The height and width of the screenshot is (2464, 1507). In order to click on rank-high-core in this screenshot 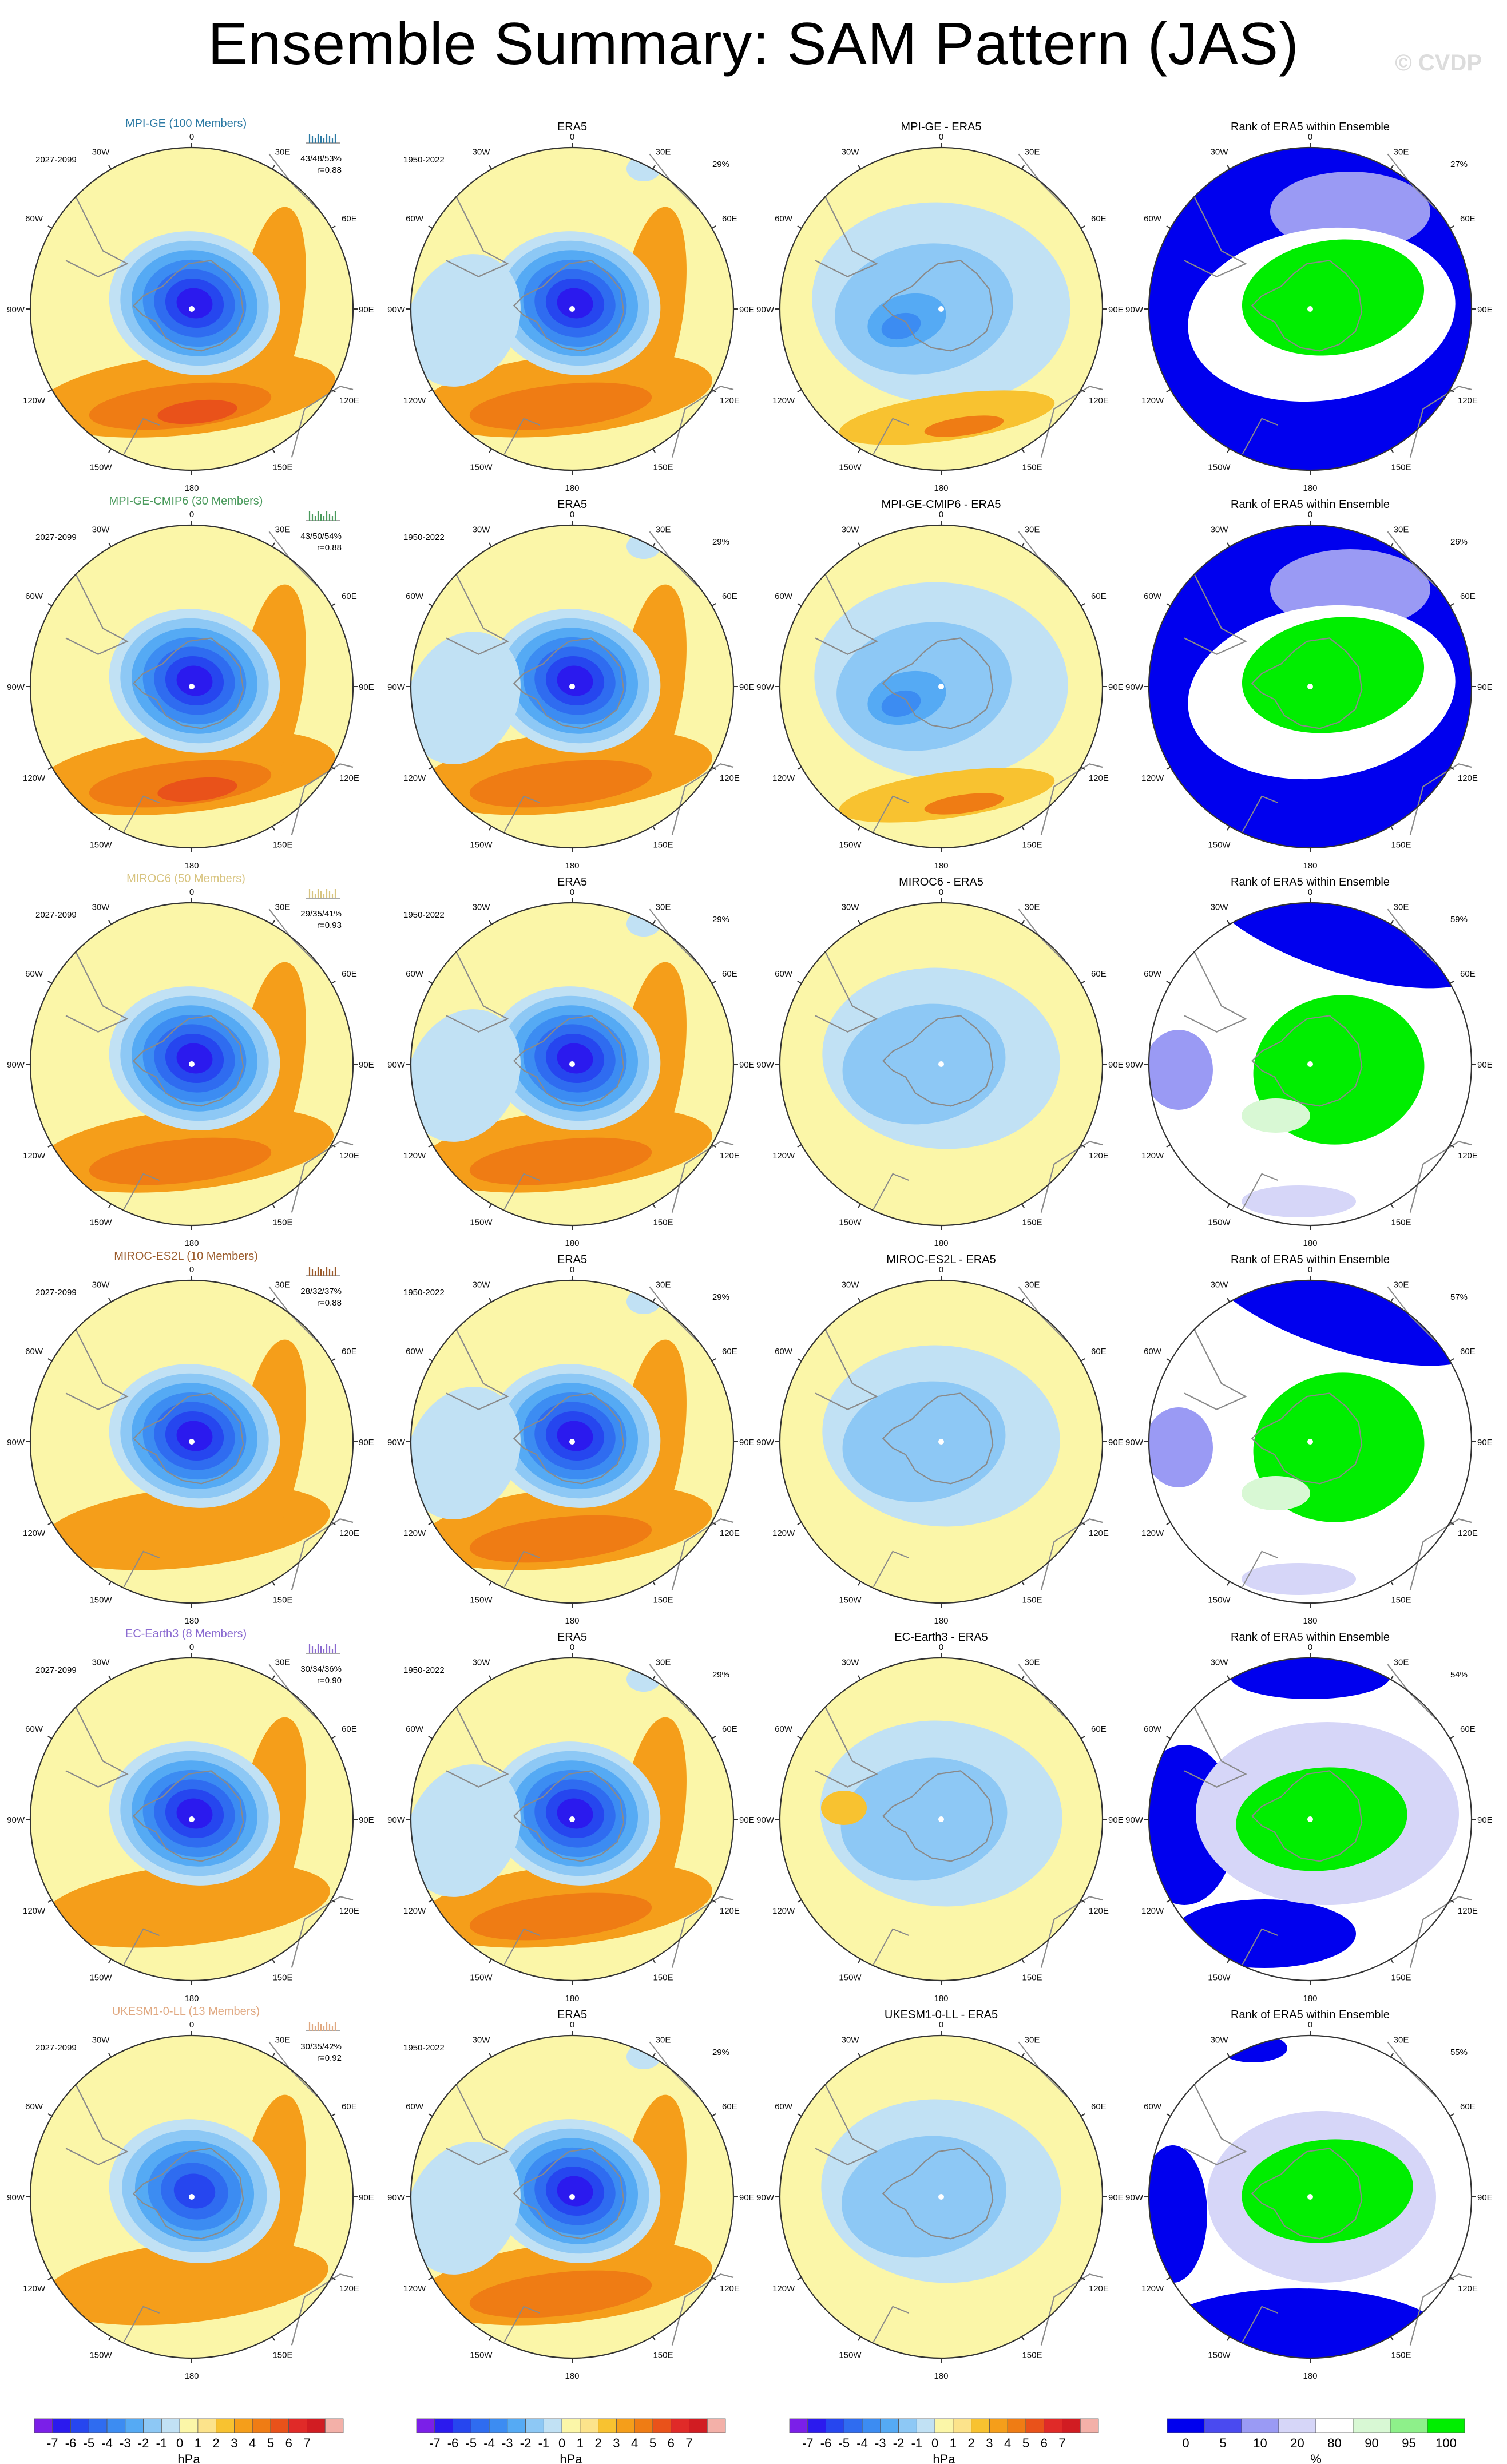, I will do `click(1322, 1819)`.